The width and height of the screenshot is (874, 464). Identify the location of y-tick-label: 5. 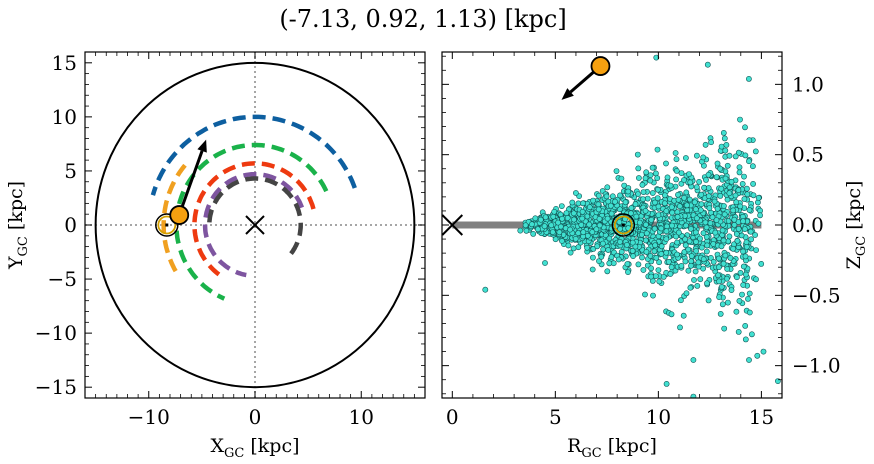
(70, 171).